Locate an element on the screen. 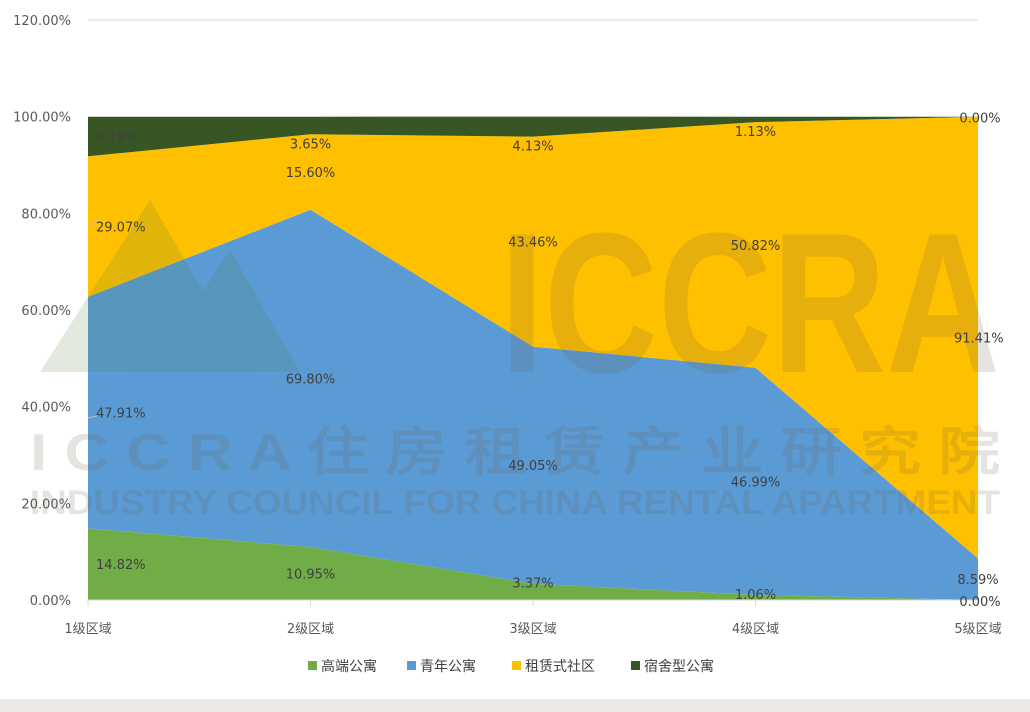 The width and height of the screenshot is (1030, 712). data-label: 1.13% is located at coordinates (755, 132).